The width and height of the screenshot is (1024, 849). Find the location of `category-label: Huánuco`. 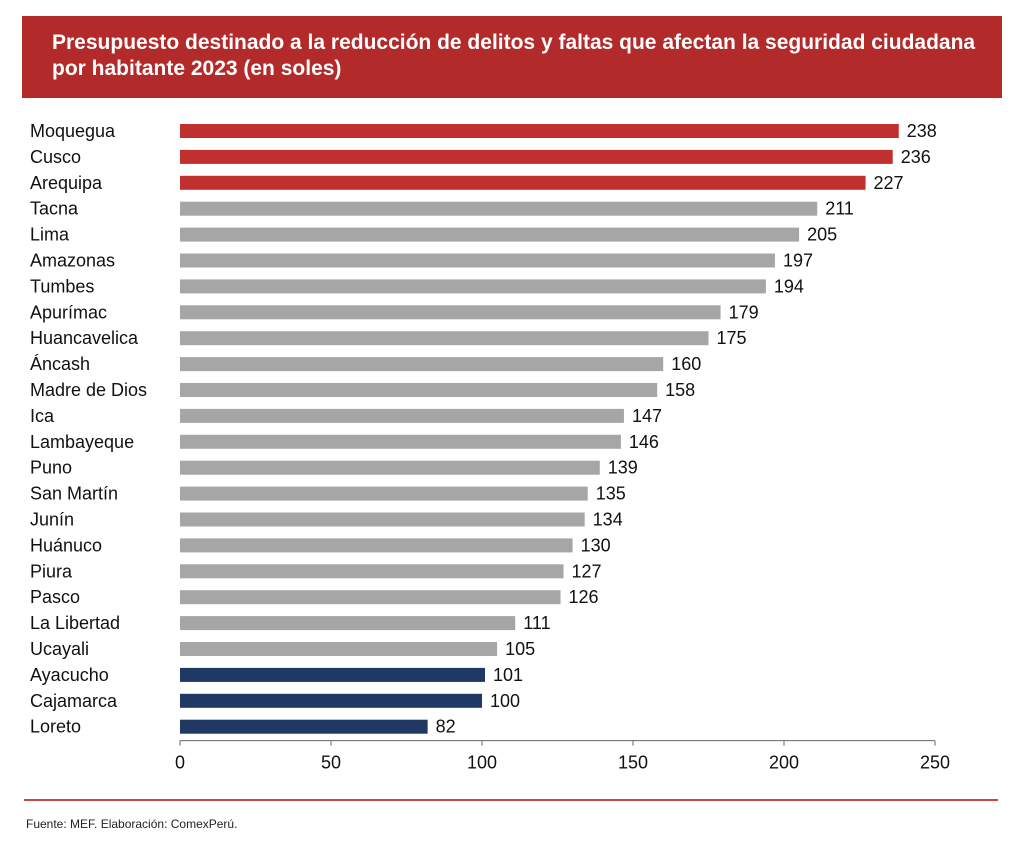

category-label: Huánuco is located at coordinates (66, 545).